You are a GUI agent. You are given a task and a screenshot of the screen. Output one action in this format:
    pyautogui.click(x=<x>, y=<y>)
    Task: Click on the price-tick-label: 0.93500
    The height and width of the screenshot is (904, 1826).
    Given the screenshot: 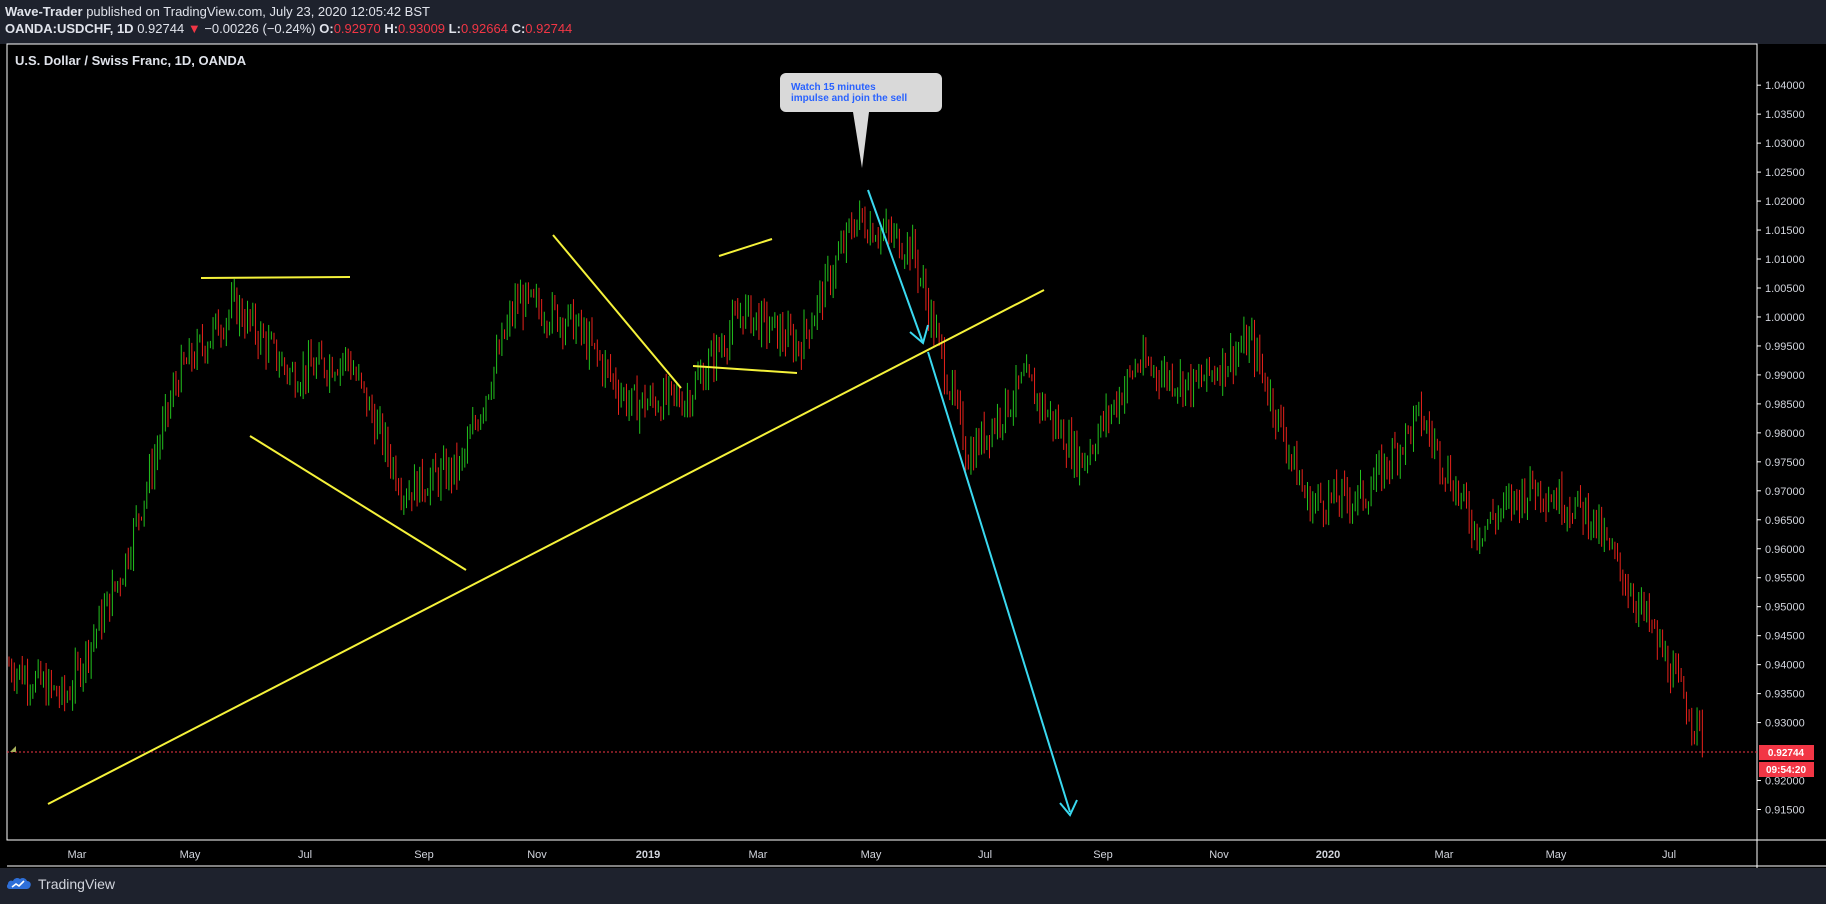 What is the action you would take?
    pyautogui.click(x=1785, y=695)
    